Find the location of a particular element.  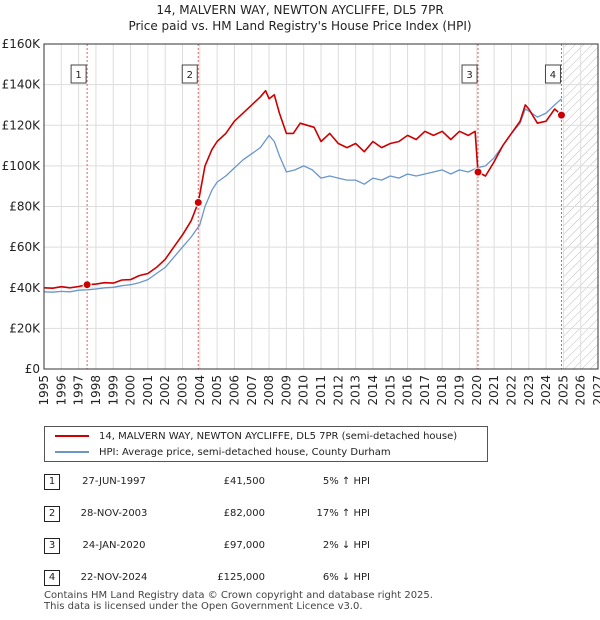

sale-number-badge: 3 is located at coordinates (52, 546).